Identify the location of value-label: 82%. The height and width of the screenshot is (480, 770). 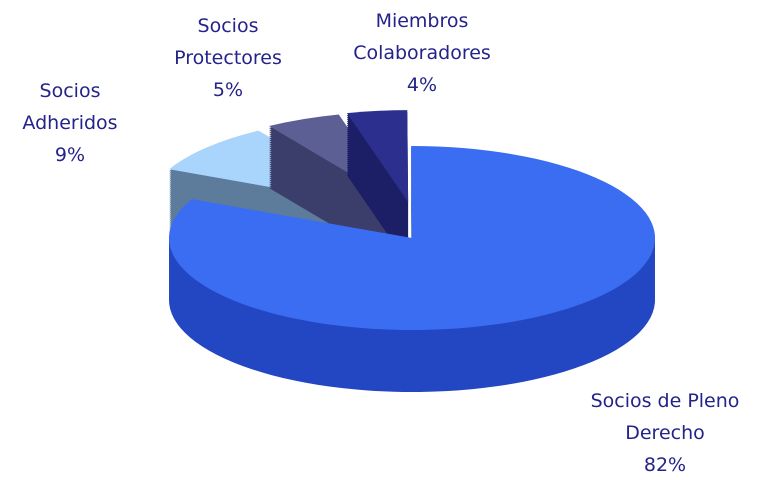
(665, 465).